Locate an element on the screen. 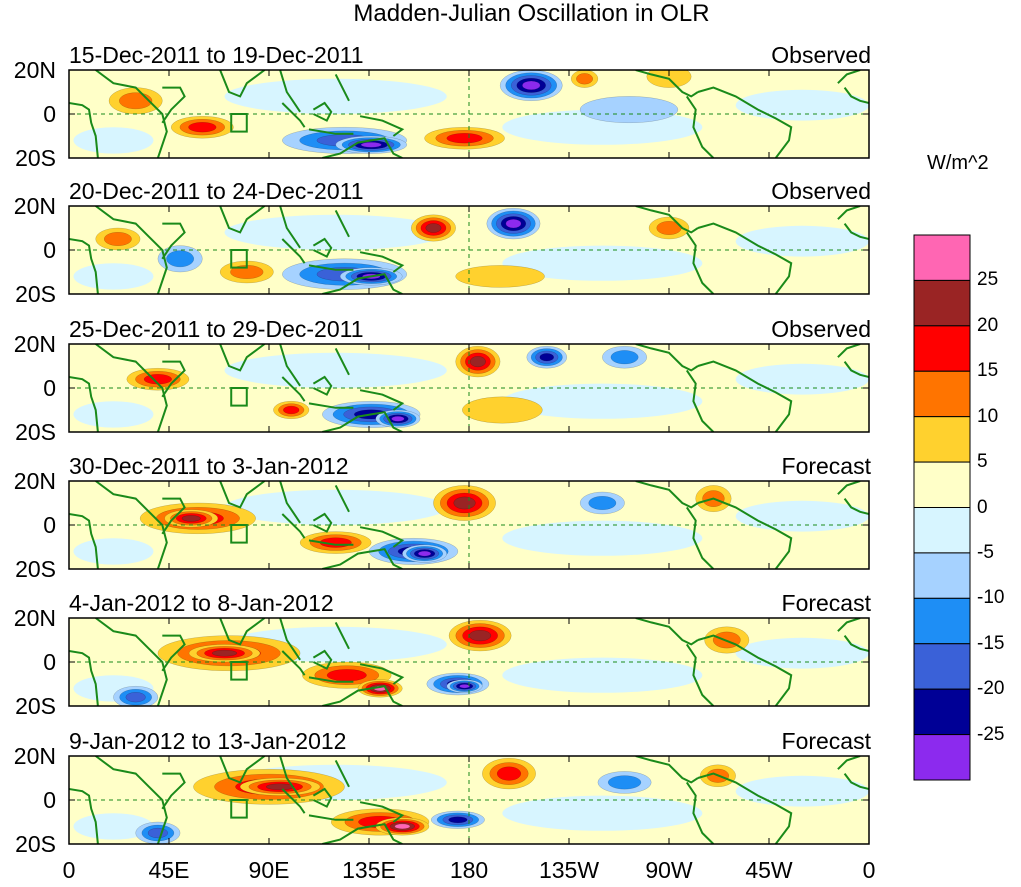 The height and width of the screenshot is (887, 1021). colorbar-label: 0 is located at coordinates (982, 507).